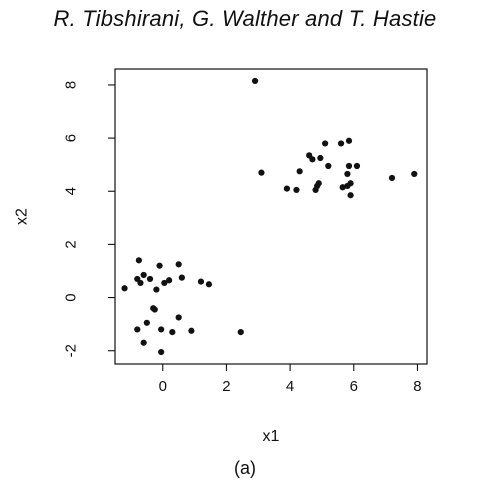 This screenshot has width=490, height=494. What do you see at coordinates (71, 350) in the screenshot?
I see `y-tick-label: -2` at bounding box center [71, 350].